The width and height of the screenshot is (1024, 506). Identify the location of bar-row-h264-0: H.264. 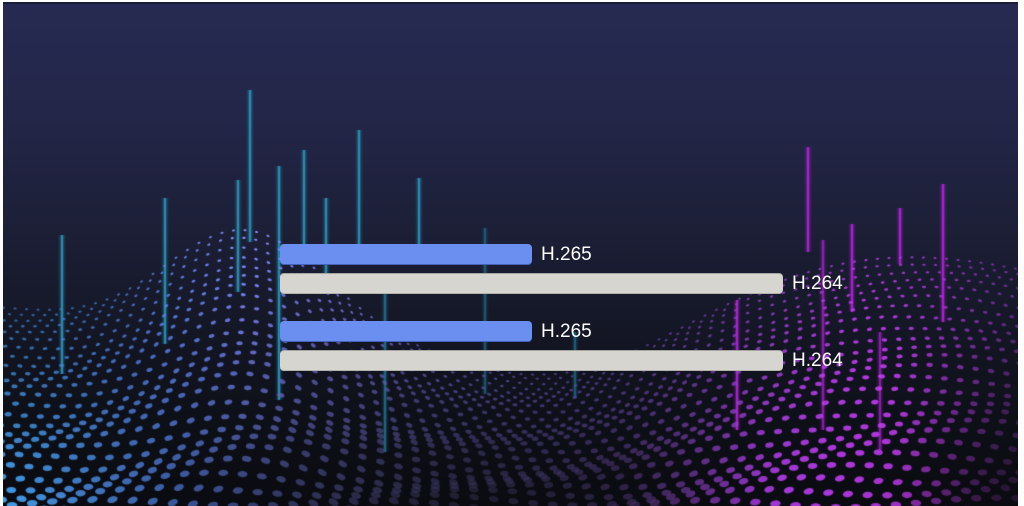
(561, 283).